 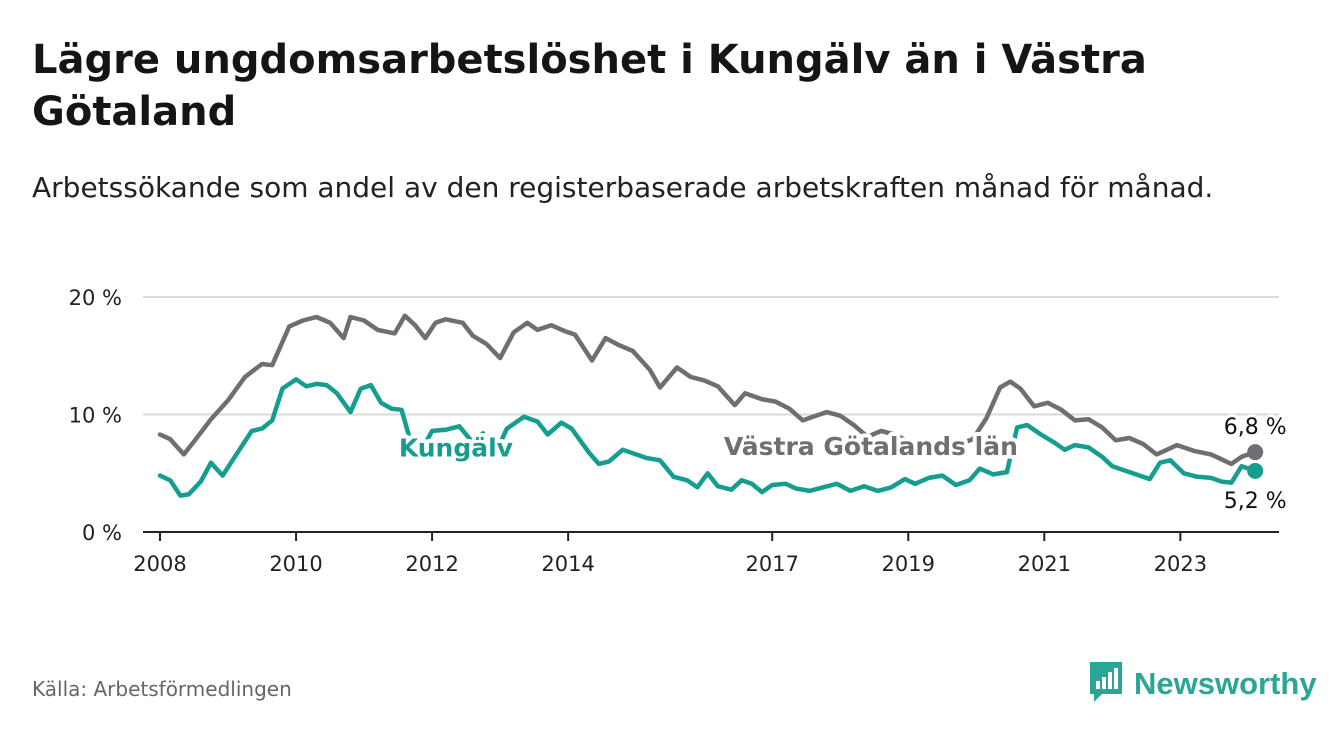 I want to click on x-axis: 2008 2010 2012 2014 2017 2019 2021 2023, so click(x=706, y=553).